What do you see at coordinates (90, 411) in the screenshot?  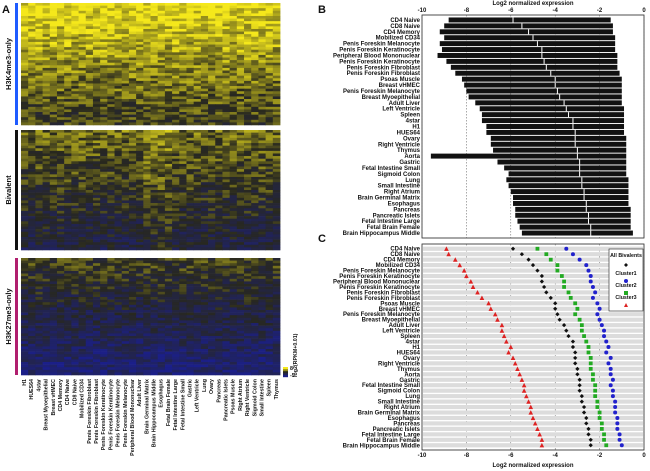 I see `heatmap-column-label: Penis Foreskin Fibroblast` at bounding box center [90, 411].